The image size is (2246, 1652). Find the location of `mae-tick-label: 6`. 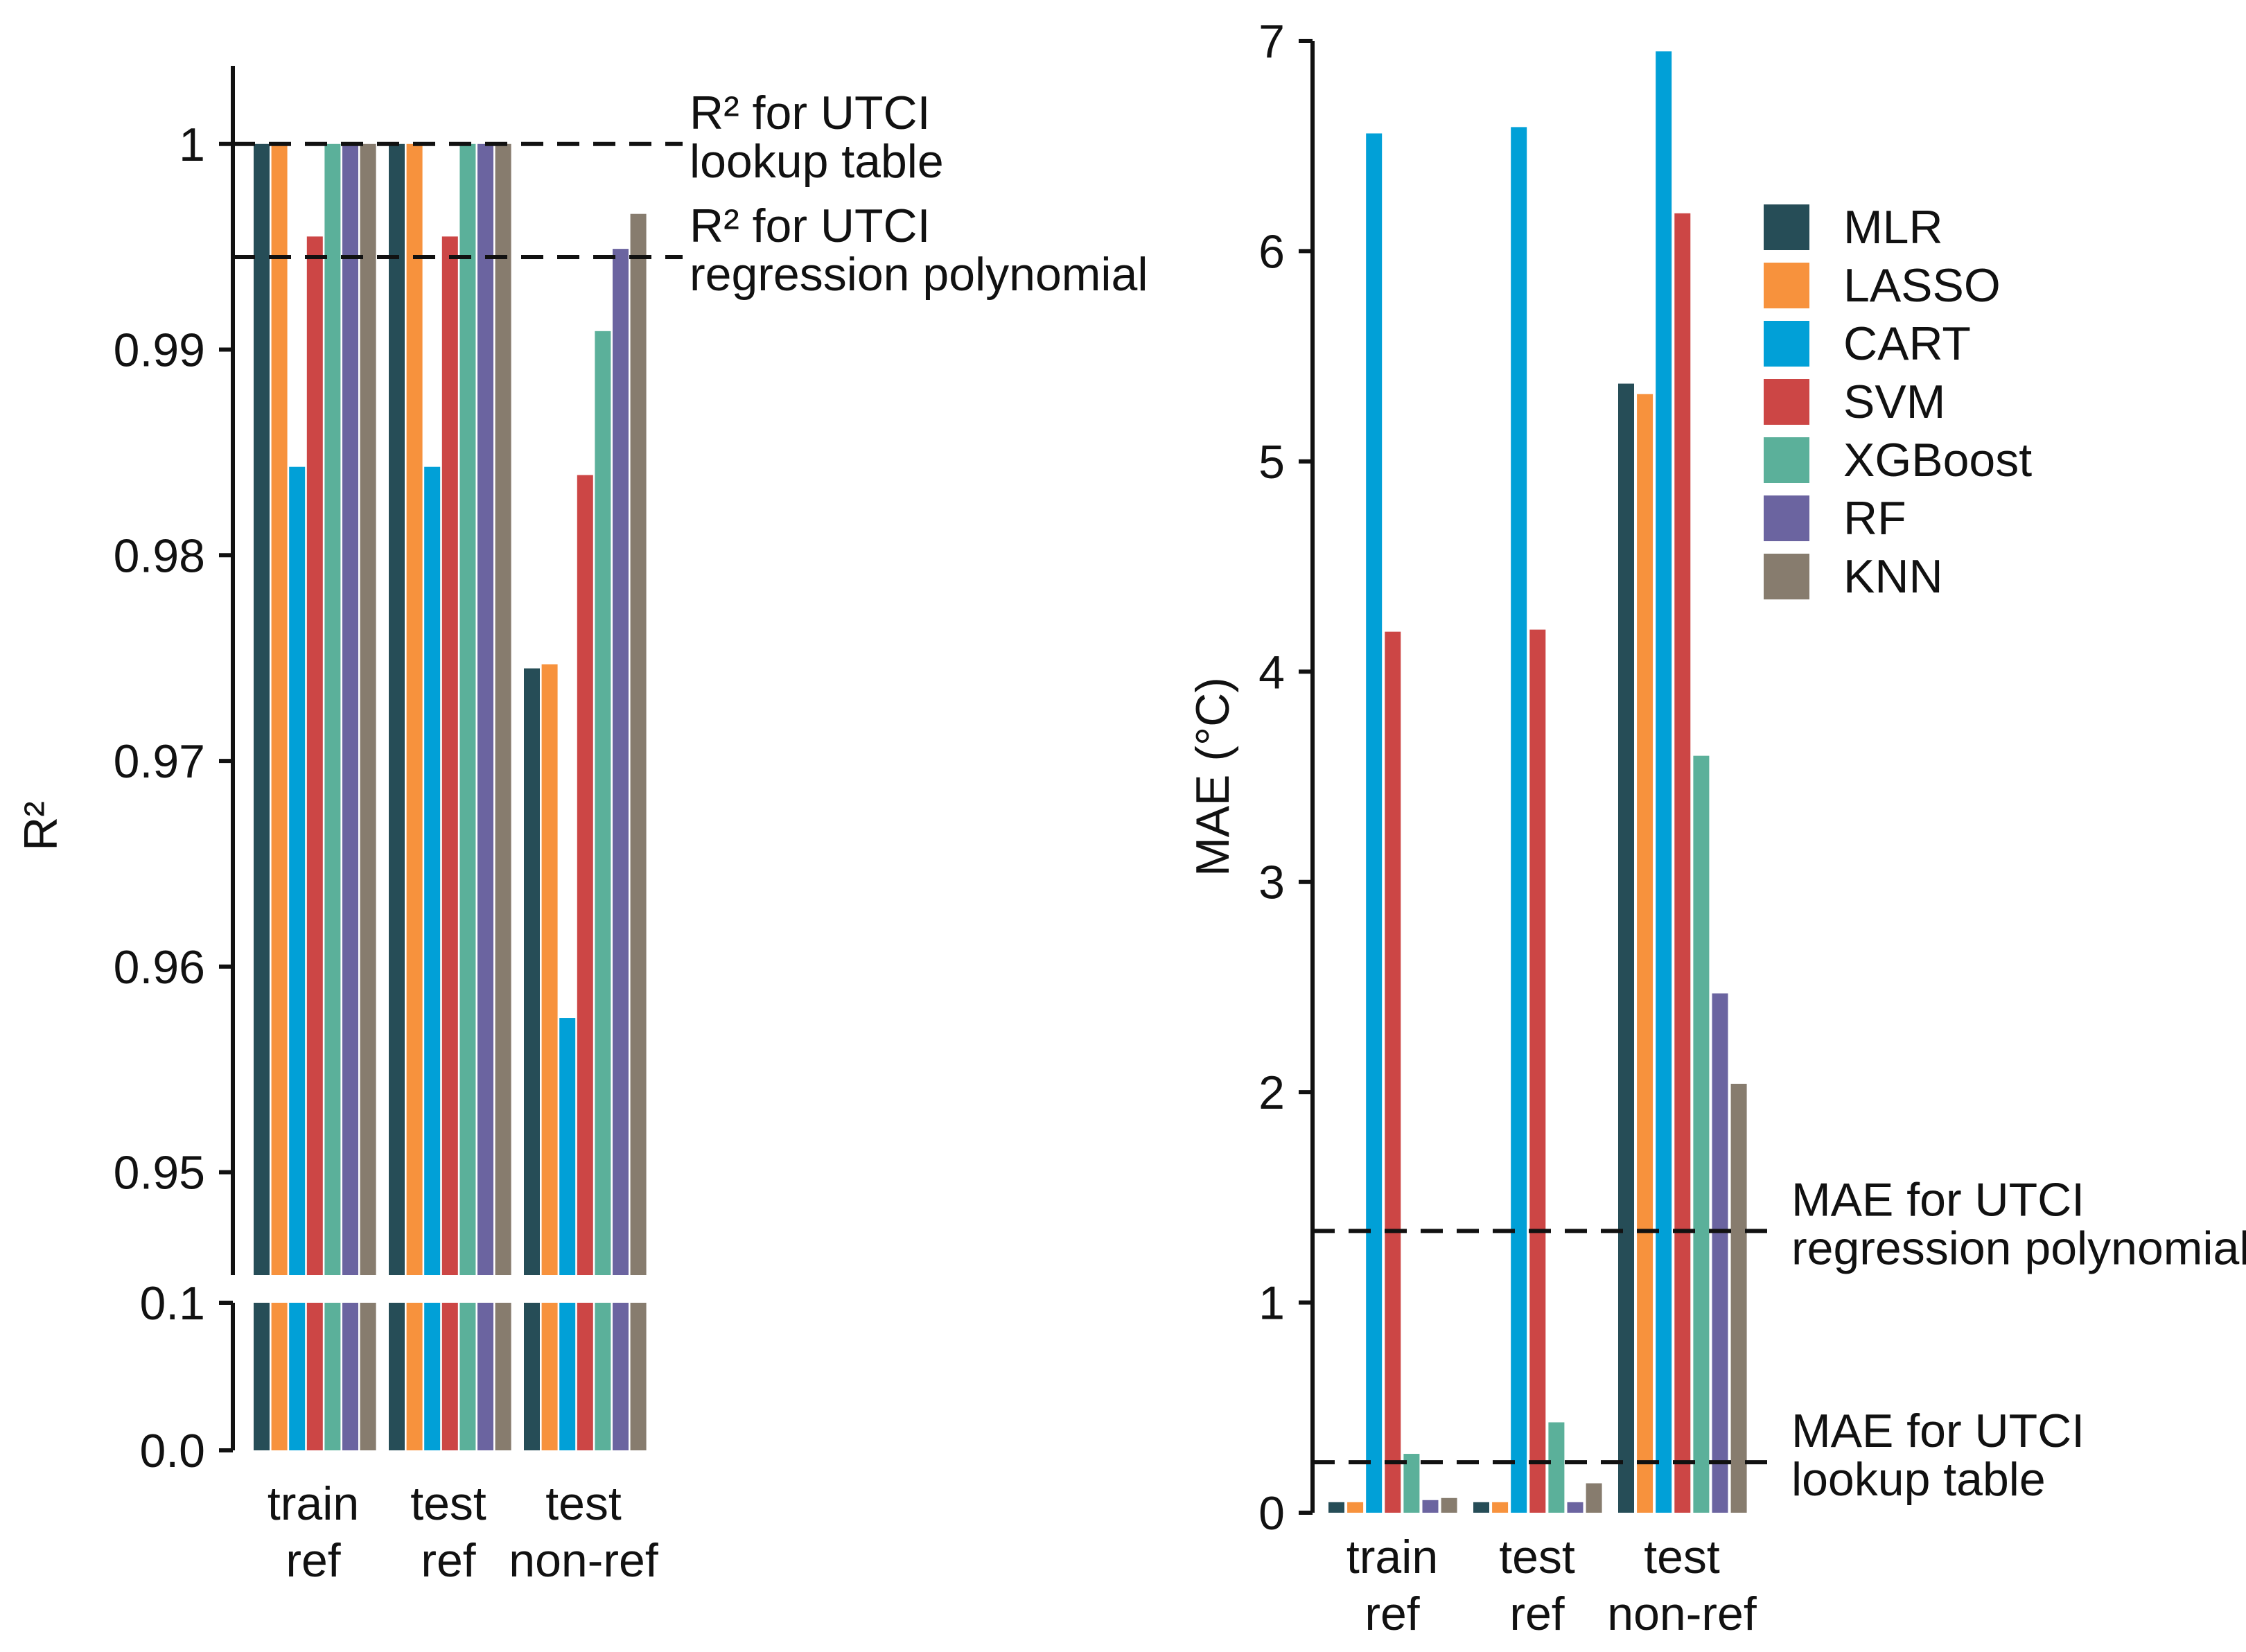

mae-tick-label: 6 is located at coordinates (1271, 251).